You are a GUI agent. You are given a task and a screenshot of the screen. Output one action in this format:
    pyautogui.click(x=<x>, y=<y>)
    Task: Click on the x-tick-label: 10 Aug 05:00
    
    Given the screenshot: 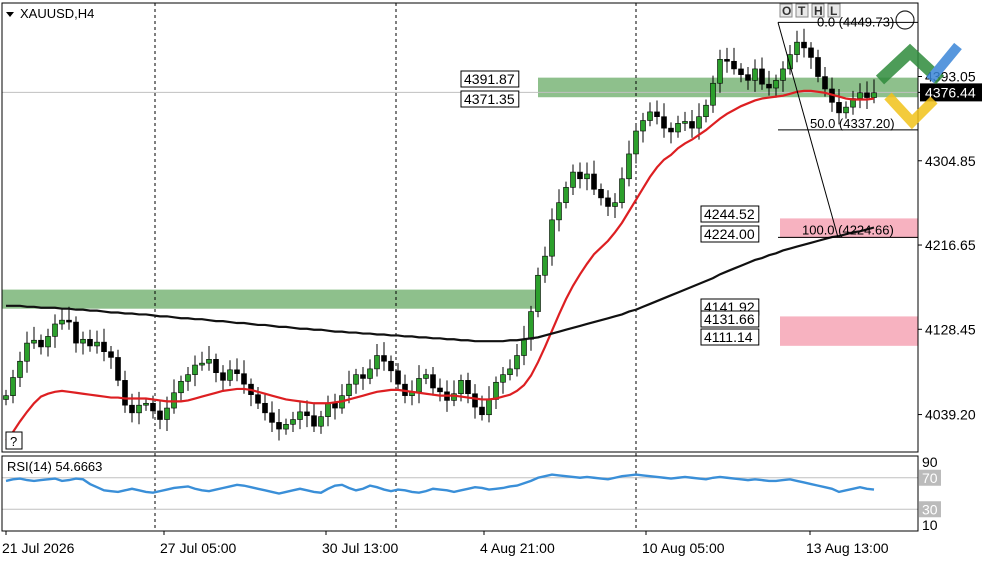 What is the action you would take?
    pyautogui.click(x=683, y=548)
    